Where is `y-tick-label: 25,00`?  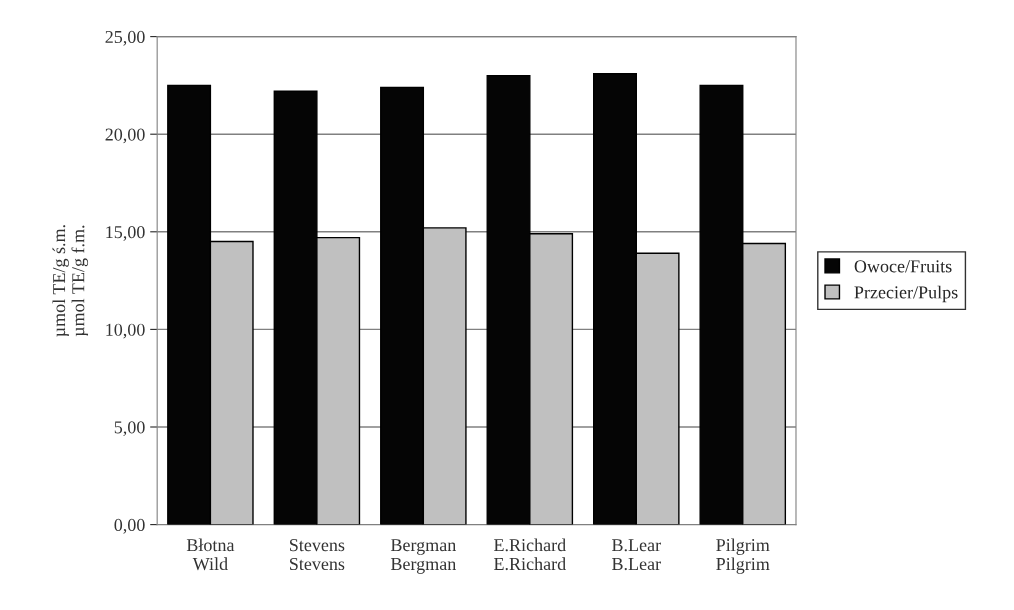 y-tick-label: 25,00 is located at coordinates (125, 38).